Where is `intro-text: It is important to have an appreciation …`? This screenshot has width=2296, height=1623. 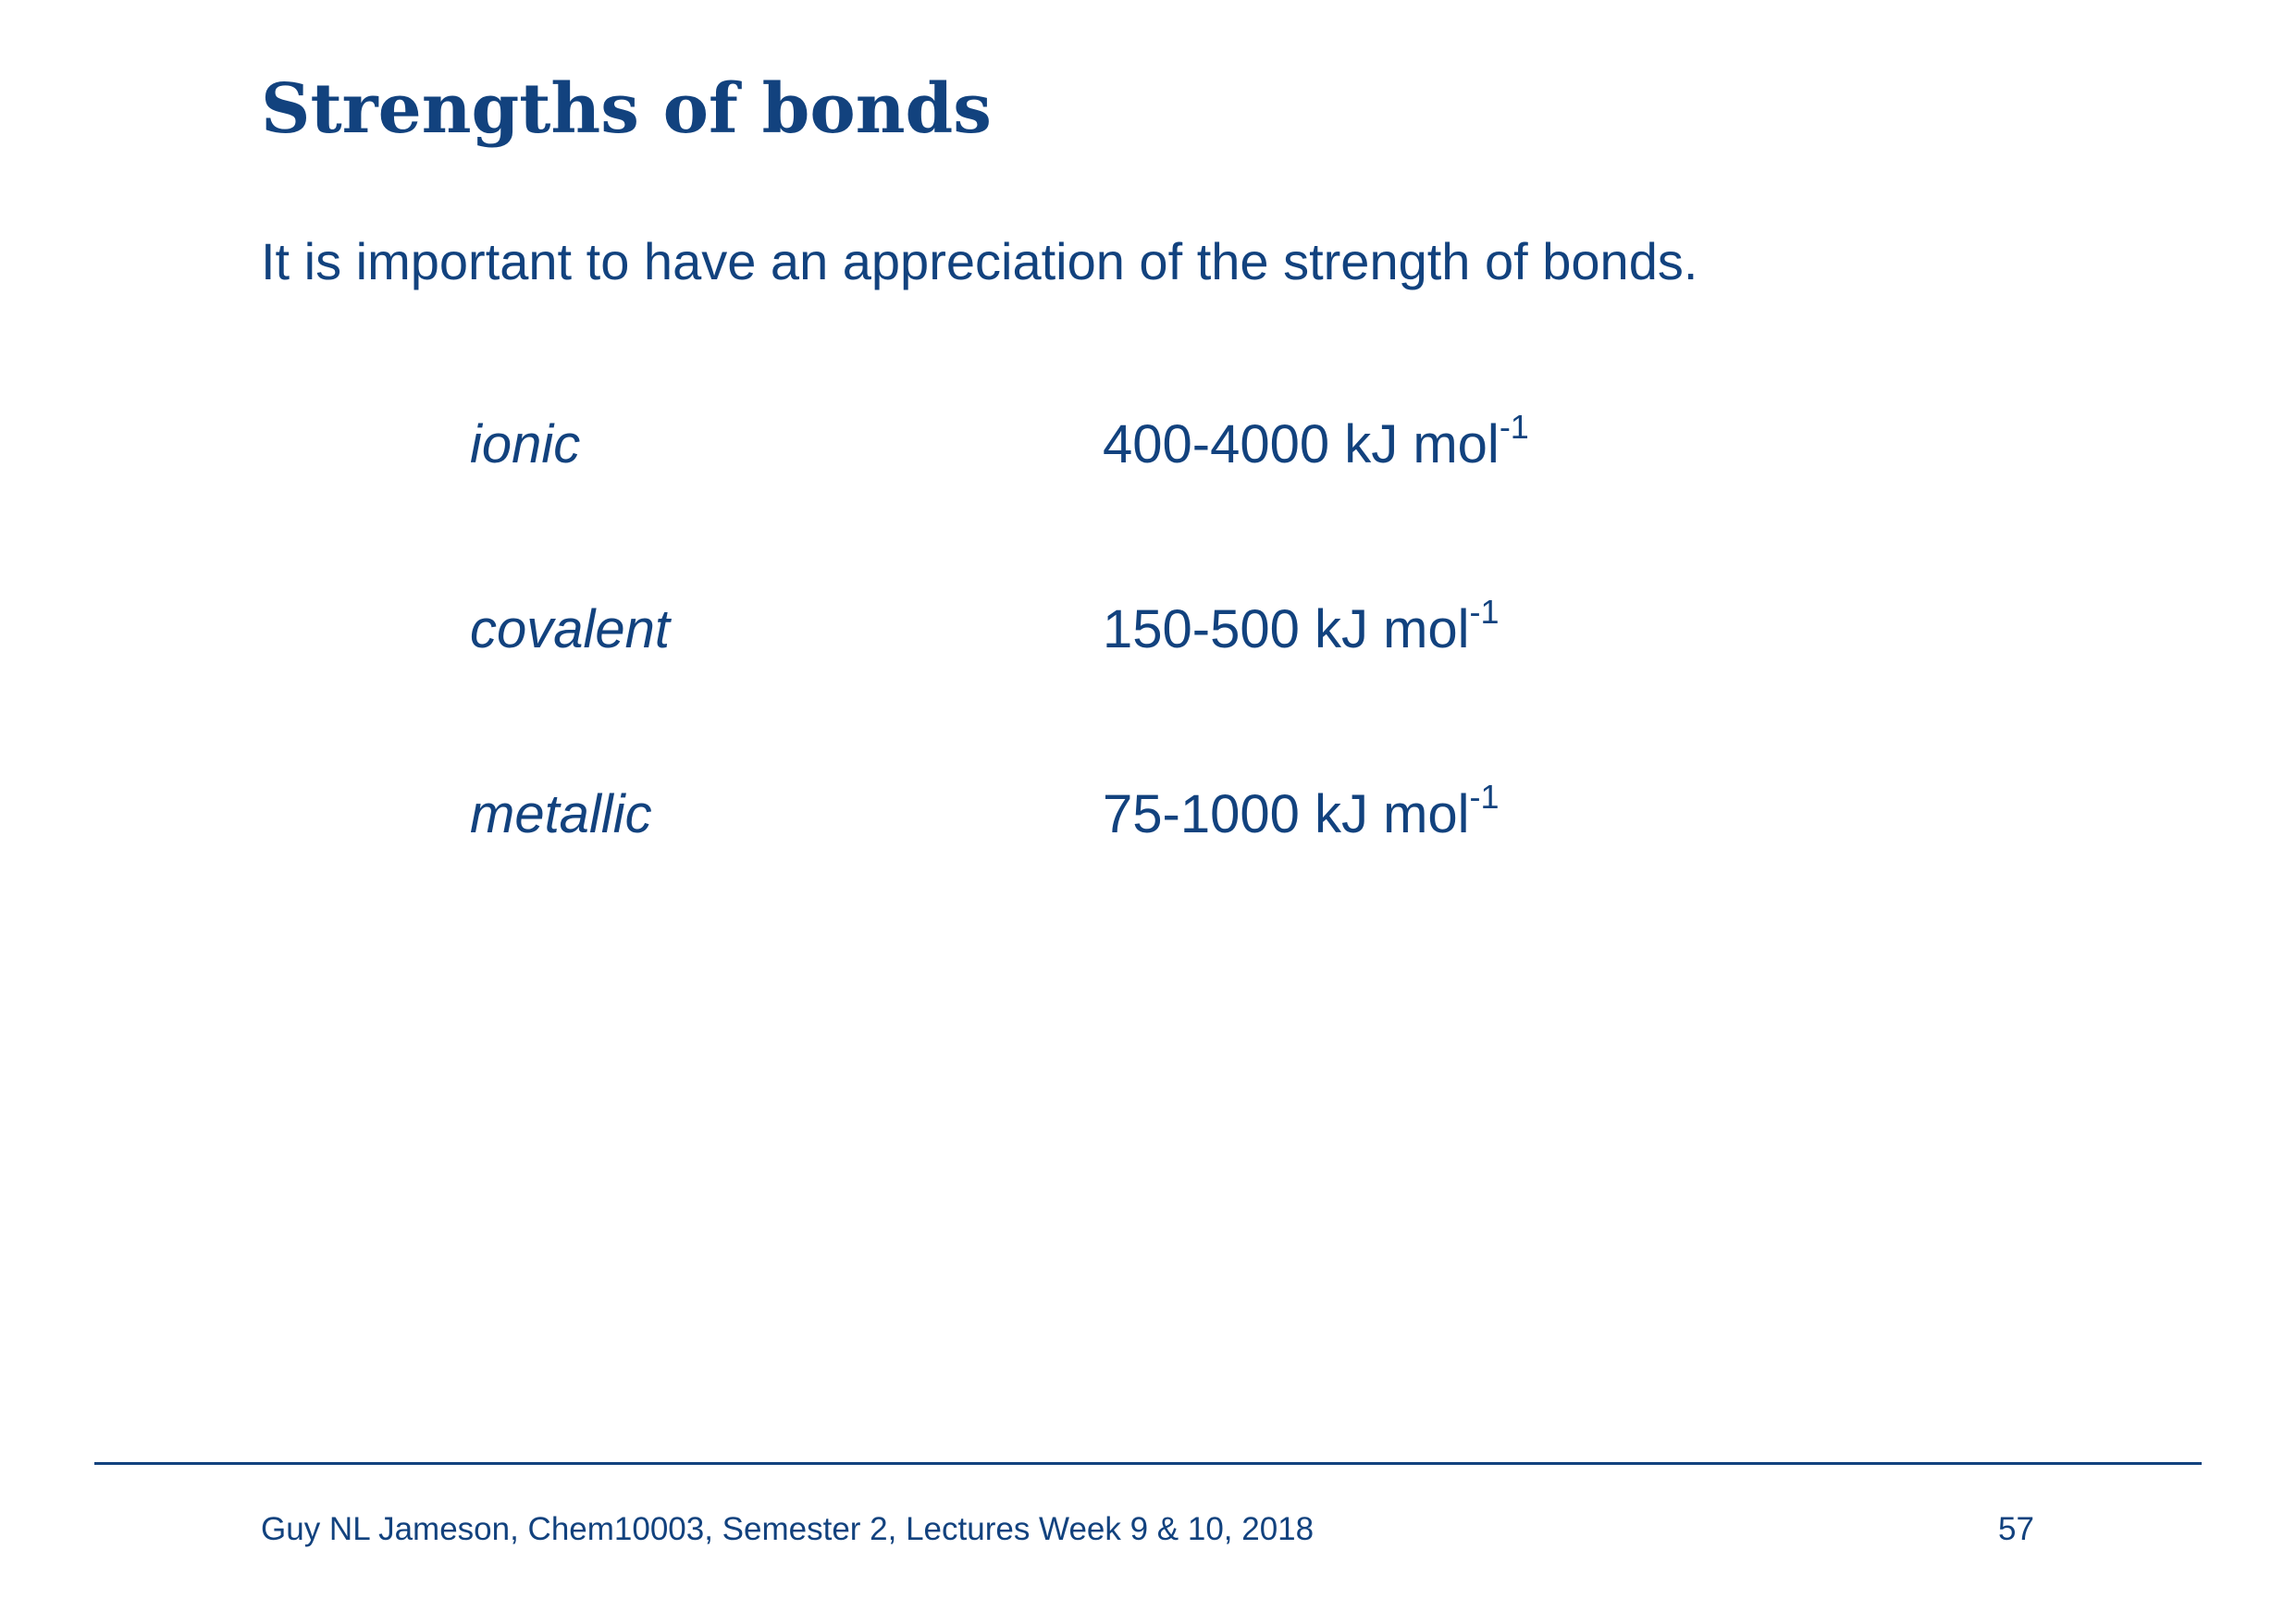
intro-text: It is important to have an appreciation … is located at coordinates (979, 261).